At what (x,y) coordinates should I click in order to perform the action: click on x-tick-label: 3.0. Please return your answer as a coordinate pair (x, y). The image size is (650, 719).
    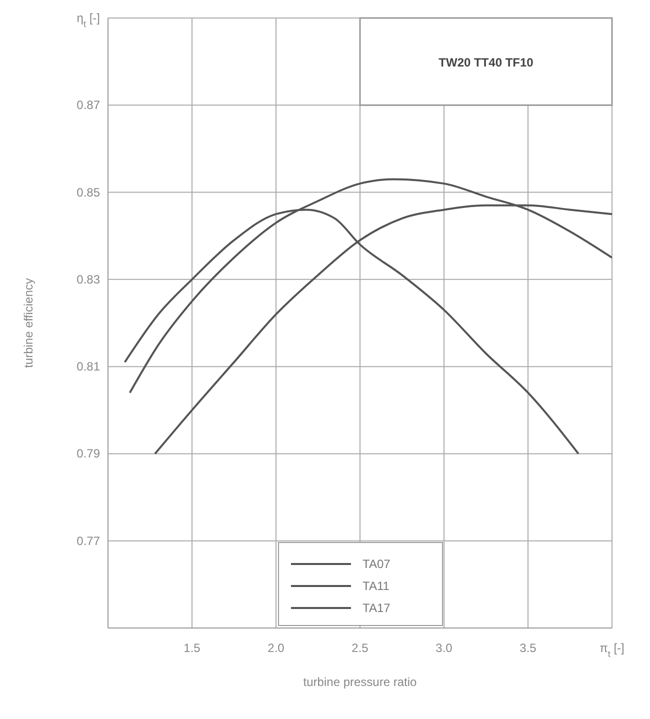
    Looking at the image, I should click on (444, 648).